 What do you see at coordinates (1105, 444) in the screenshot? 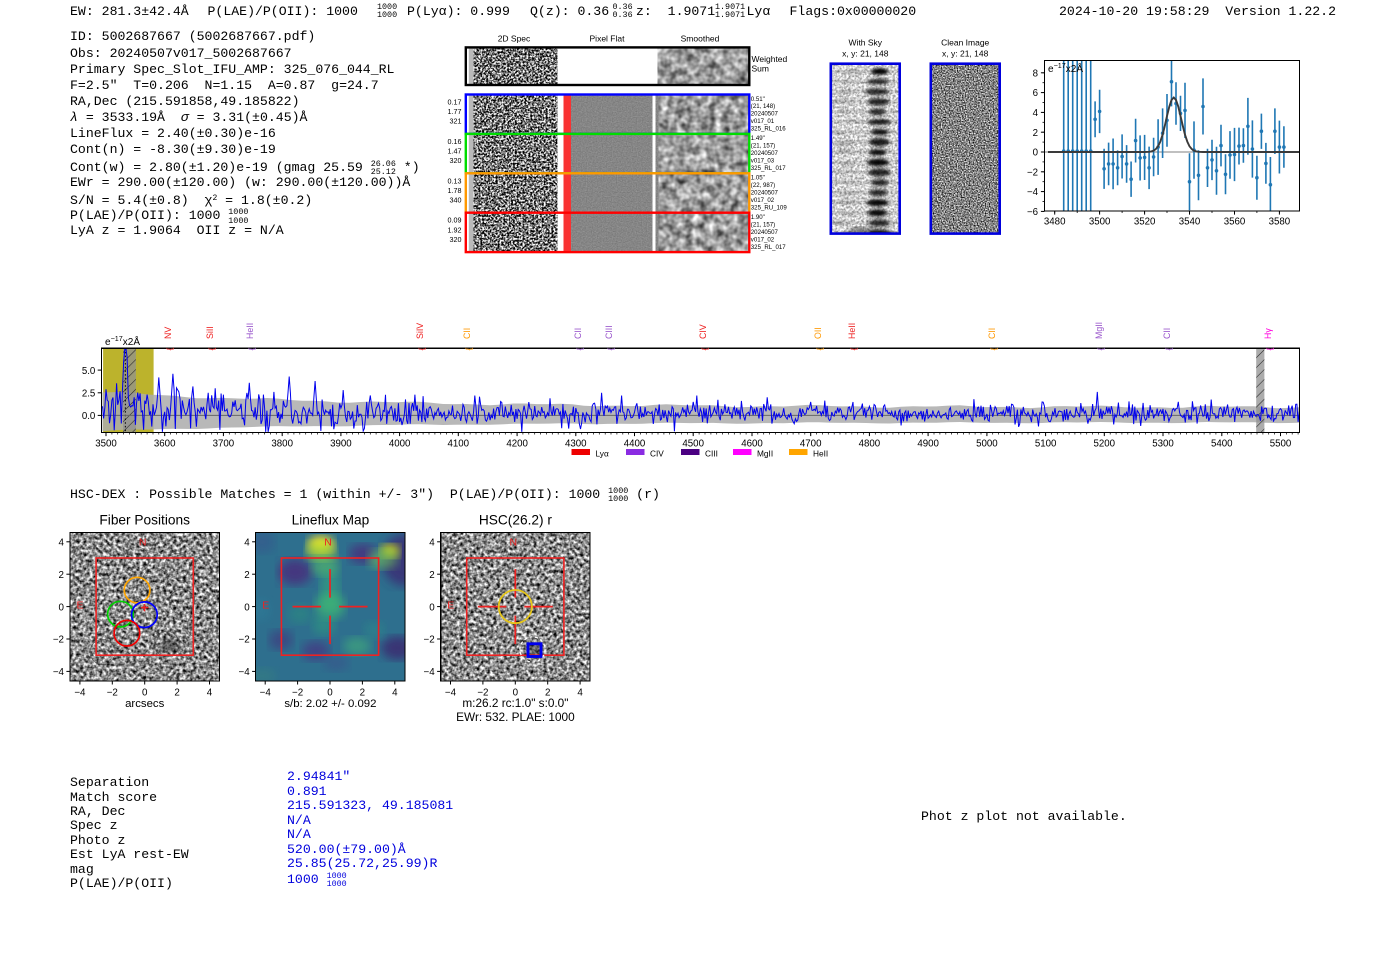
I see `svg-text: 5200` at bounding box center [1105, 444].